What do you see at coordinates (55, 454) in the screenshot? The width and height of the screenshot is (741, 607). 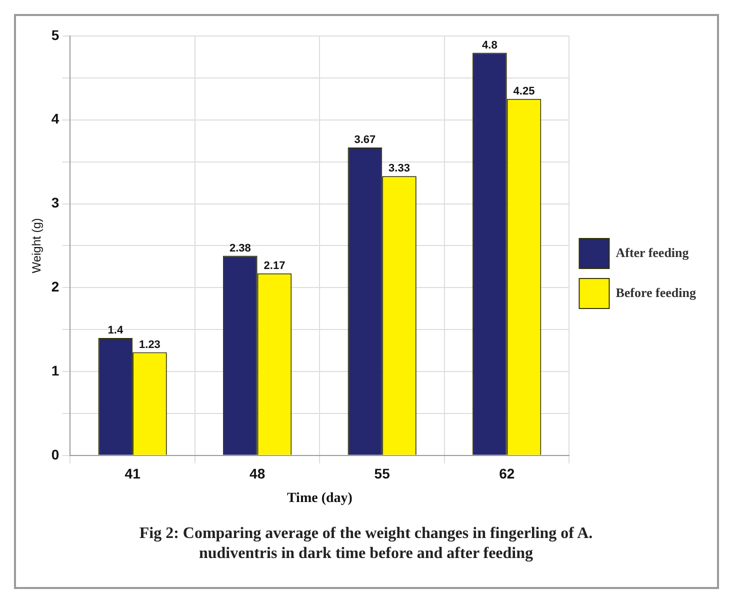 I see `y-tick-label: 0` at bounding box center [55, 454].